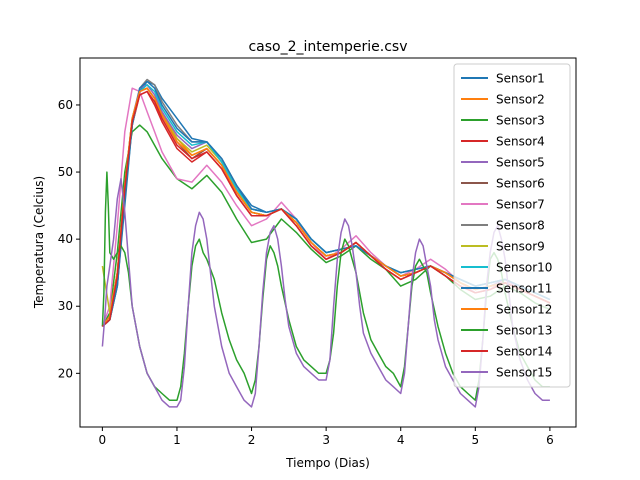  Describe the element at coordinates (520, 100) in the screenshot. I see `legend-label-2: Sensor2` at that location.